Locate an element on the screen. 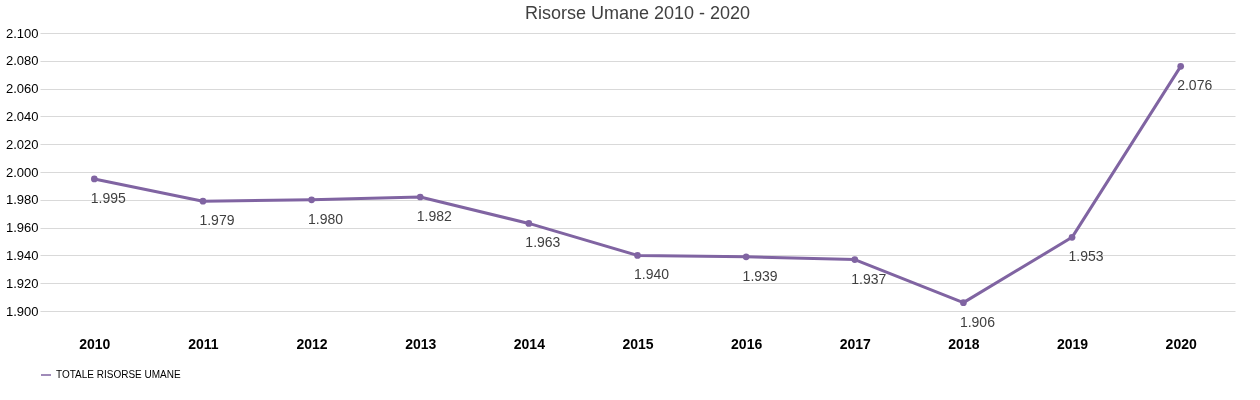  y-tick-label: 2.000 is located at coordinates (22, 172).